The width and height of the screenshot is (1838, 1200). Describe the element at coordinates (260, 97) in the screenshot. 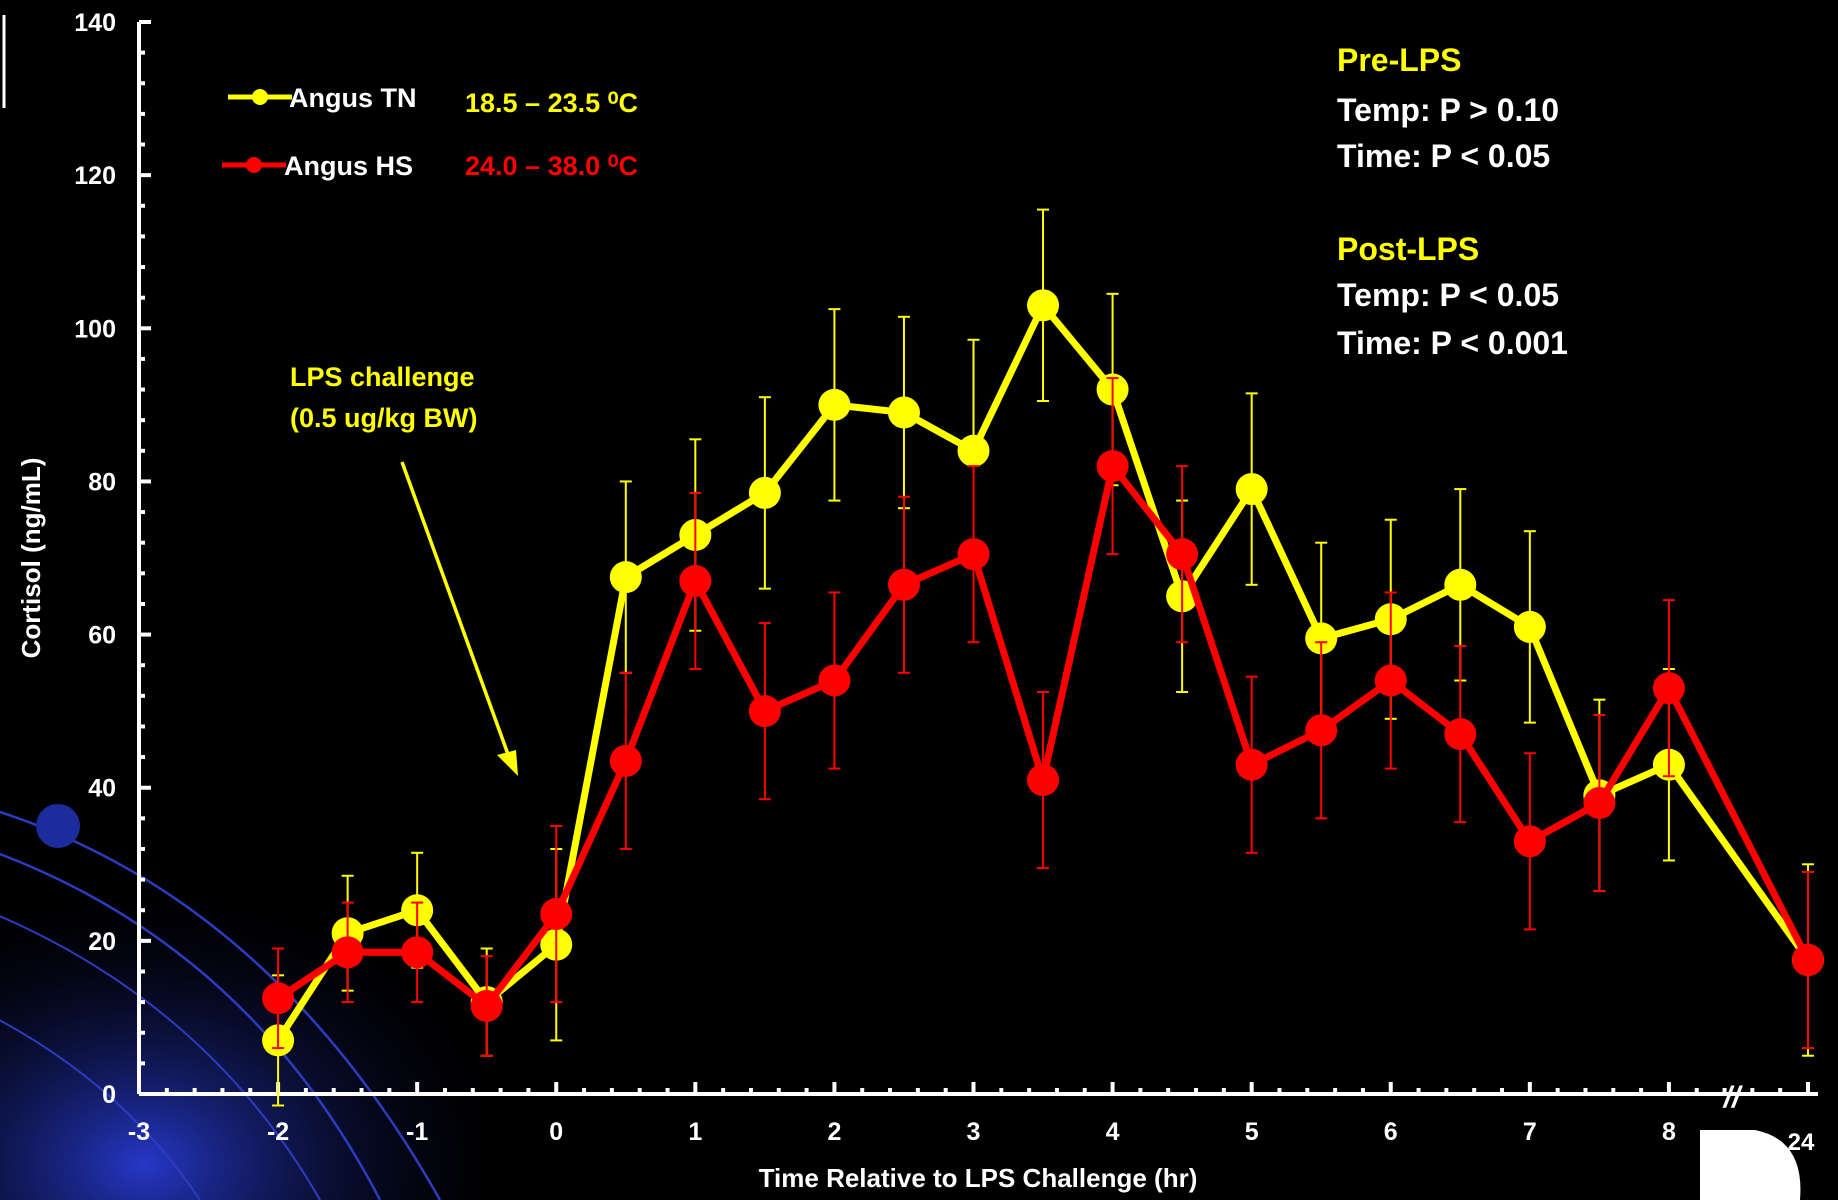

I see `legend-swatch-marker-tn` at that location.